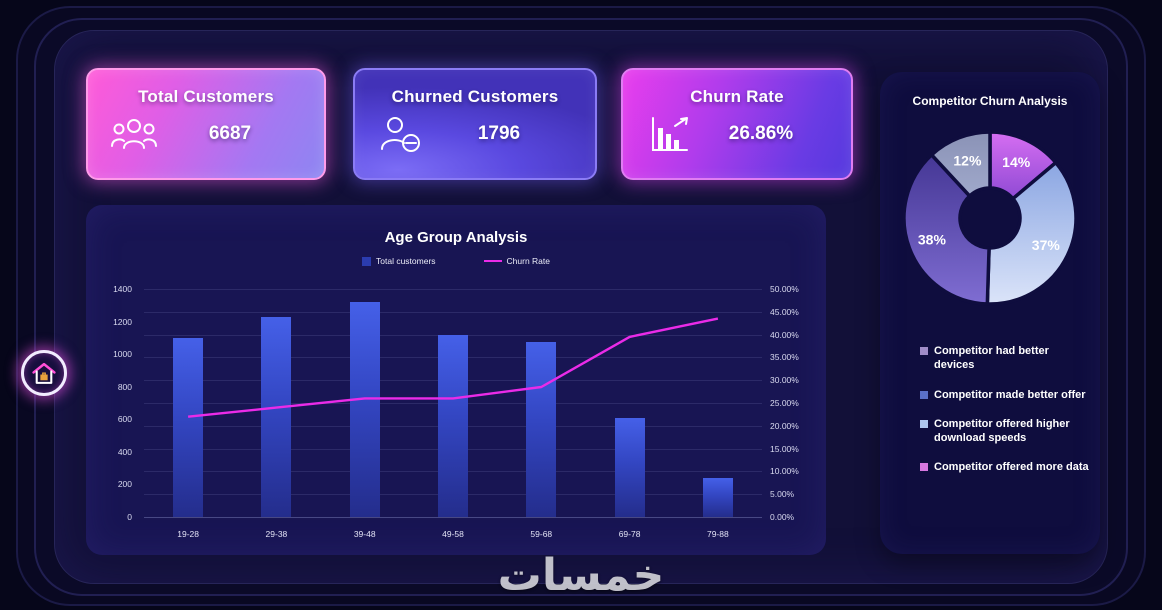  Describe the element at coordinates (206, 96) in the screenshot. I see `kpi-title: Total Customers` at that location.